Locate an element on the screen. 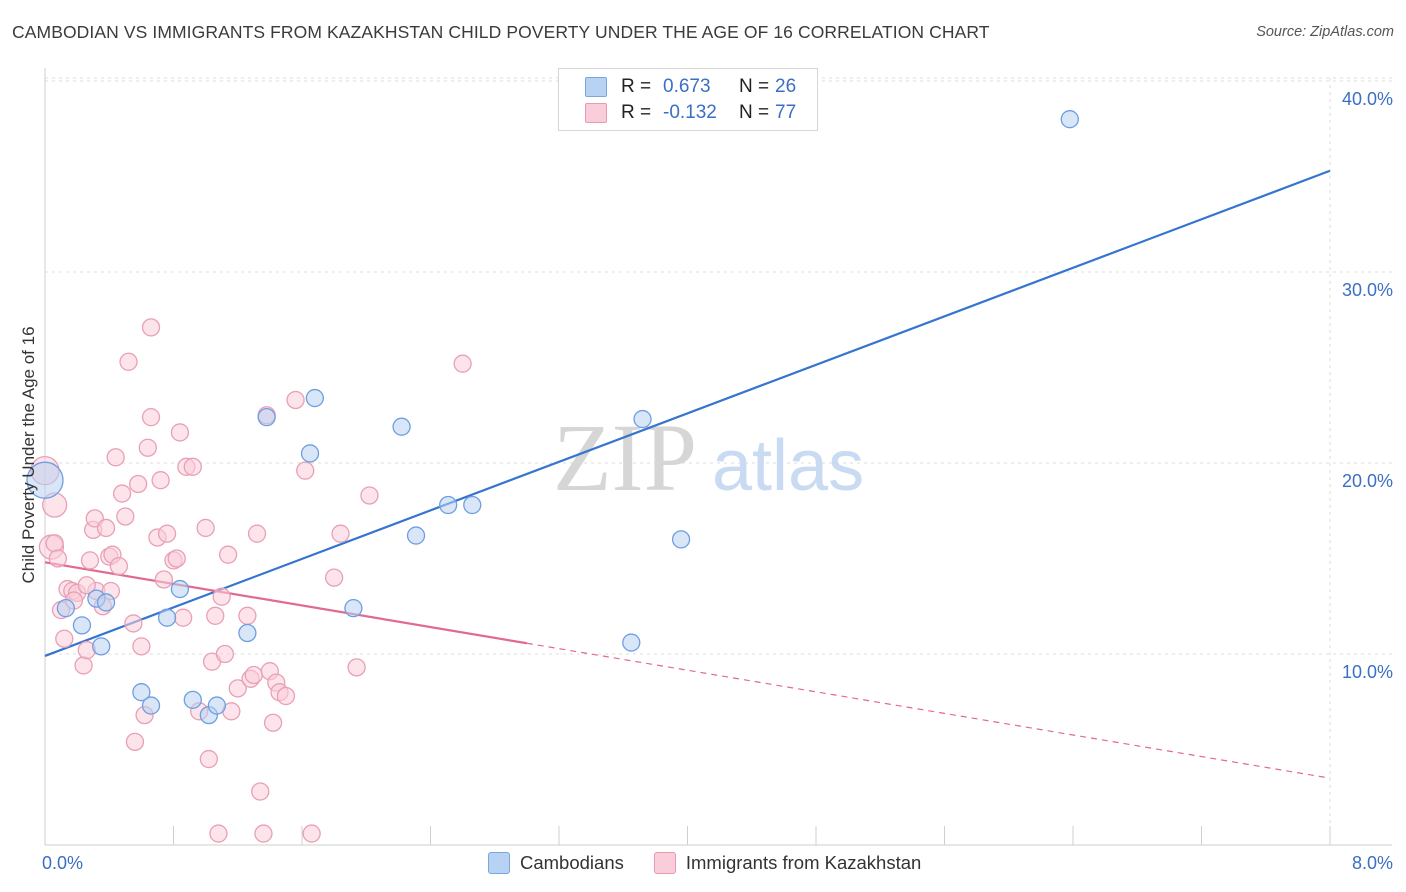 The width and height of the screenshot is (1406, 892). legend-r-value: 0.673 is located at coordinates (687, 86).